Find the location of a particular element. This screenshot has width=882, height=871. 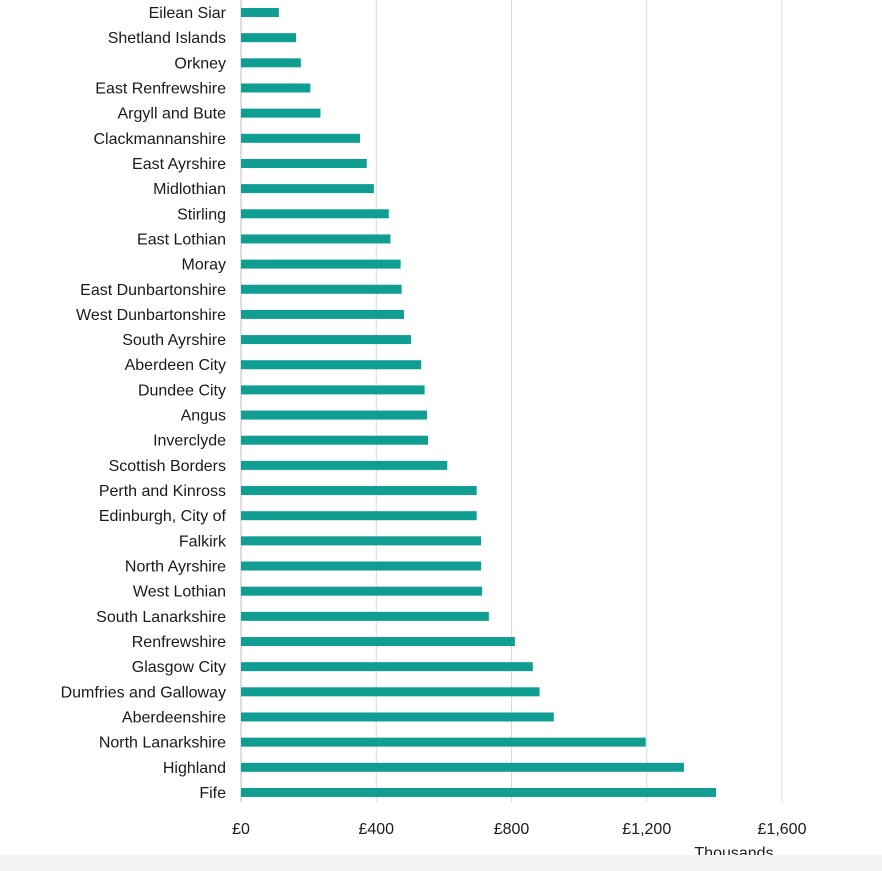

category-label: Inverclyde is located at coordinates (189, 441).